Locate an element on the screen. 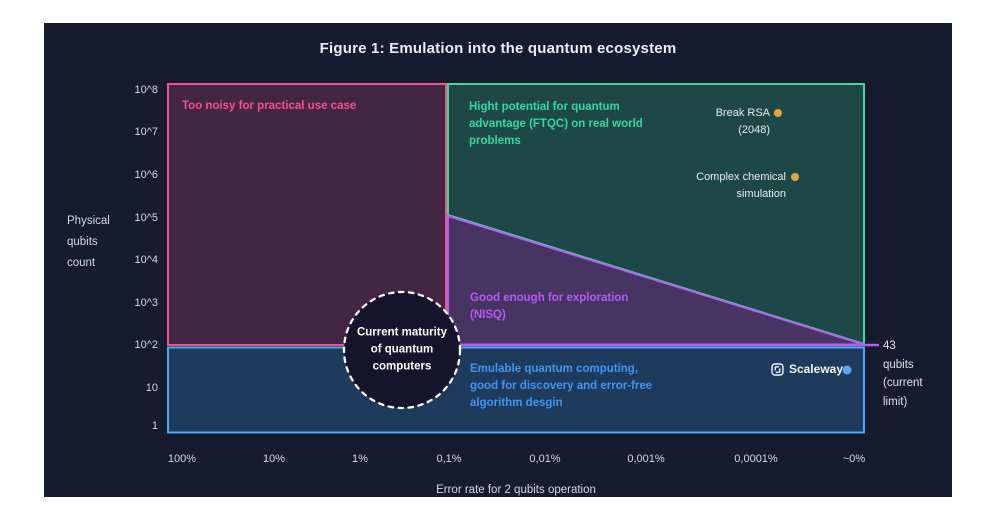 The width and height of the screenshot is (996, 524). region-emulable is located at coordinates (516, 390).